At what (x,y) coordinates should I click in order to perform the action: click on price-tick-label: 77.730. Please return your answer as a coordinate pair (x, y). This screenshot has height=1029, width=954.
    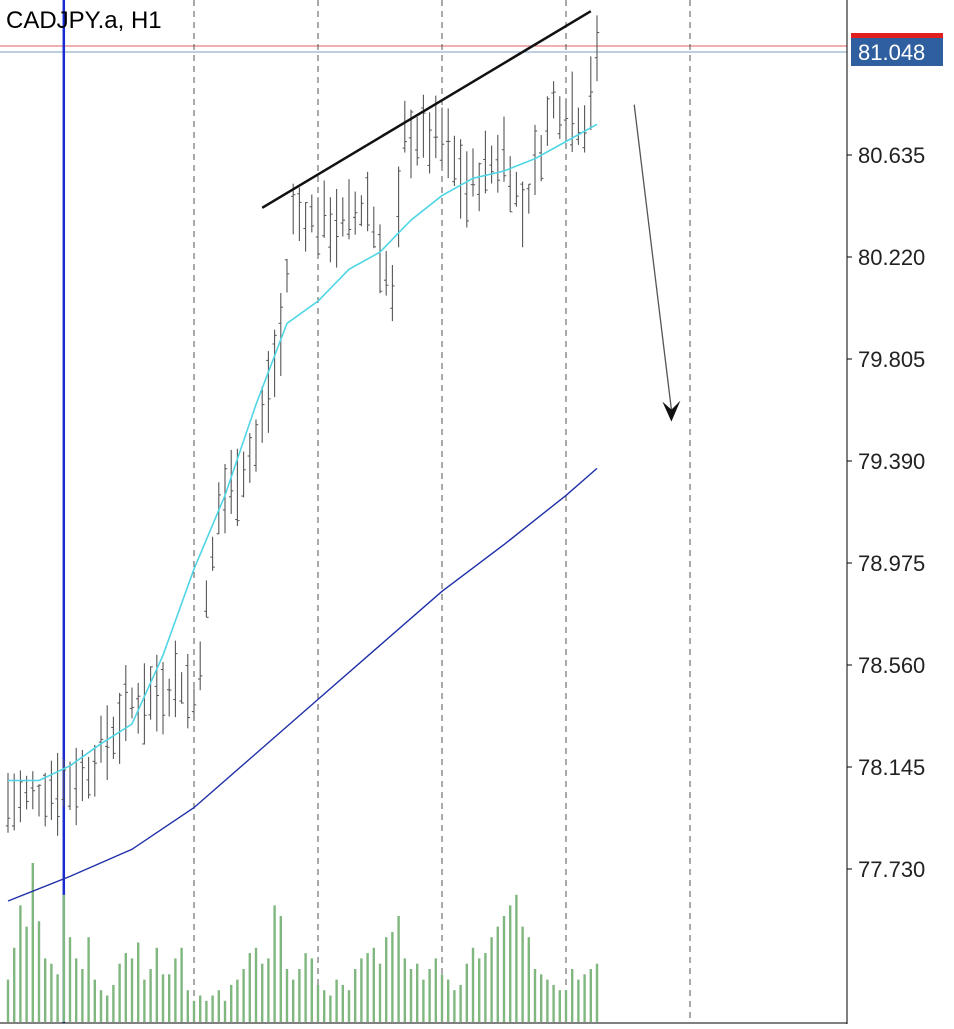
    Looking at the image, I should click on (891, 869).